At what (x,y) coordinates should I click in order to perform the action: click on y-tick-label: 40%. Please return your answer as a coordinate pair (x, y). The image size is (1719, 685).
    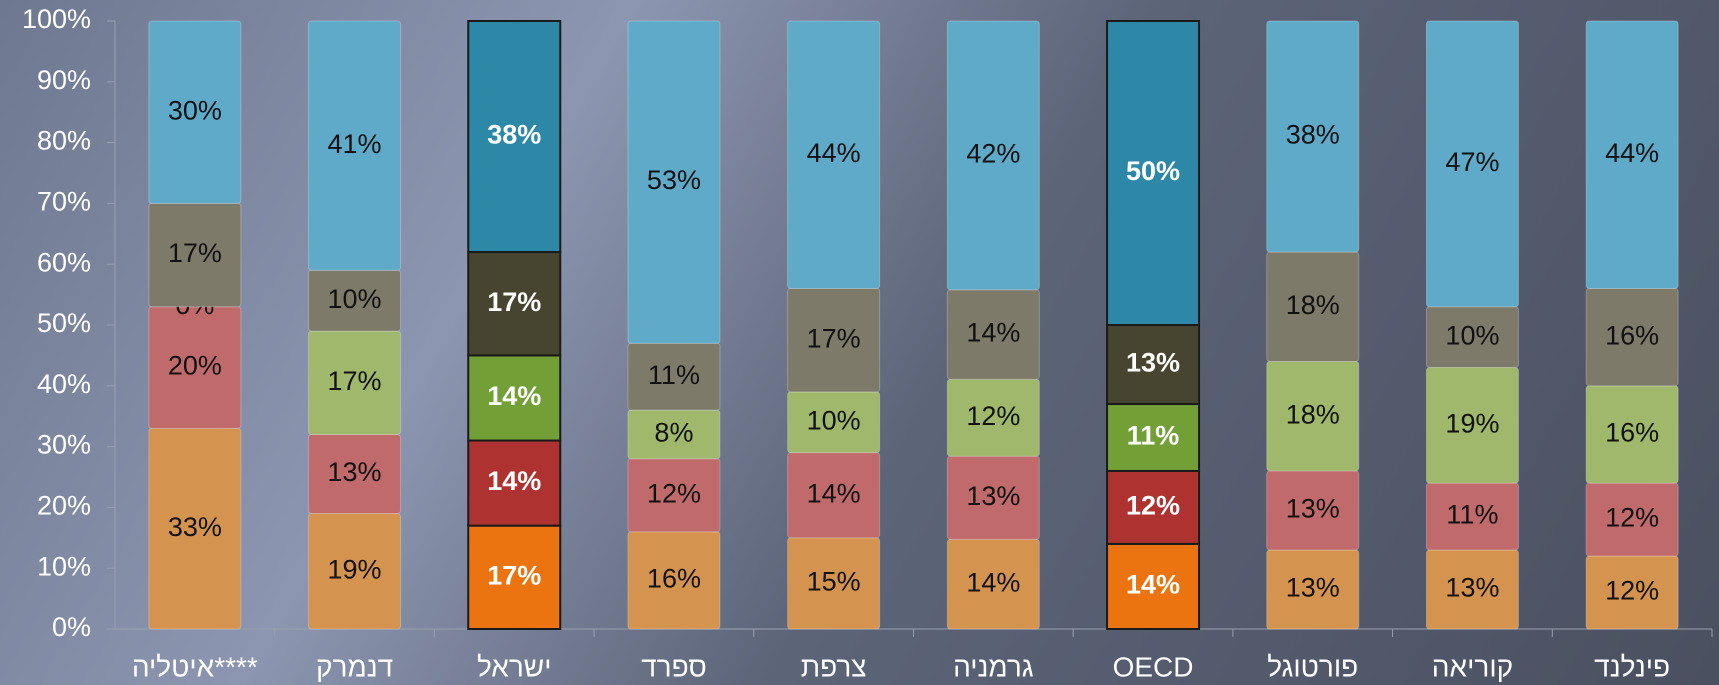
    Looking at the image, I should click on (64, 384).